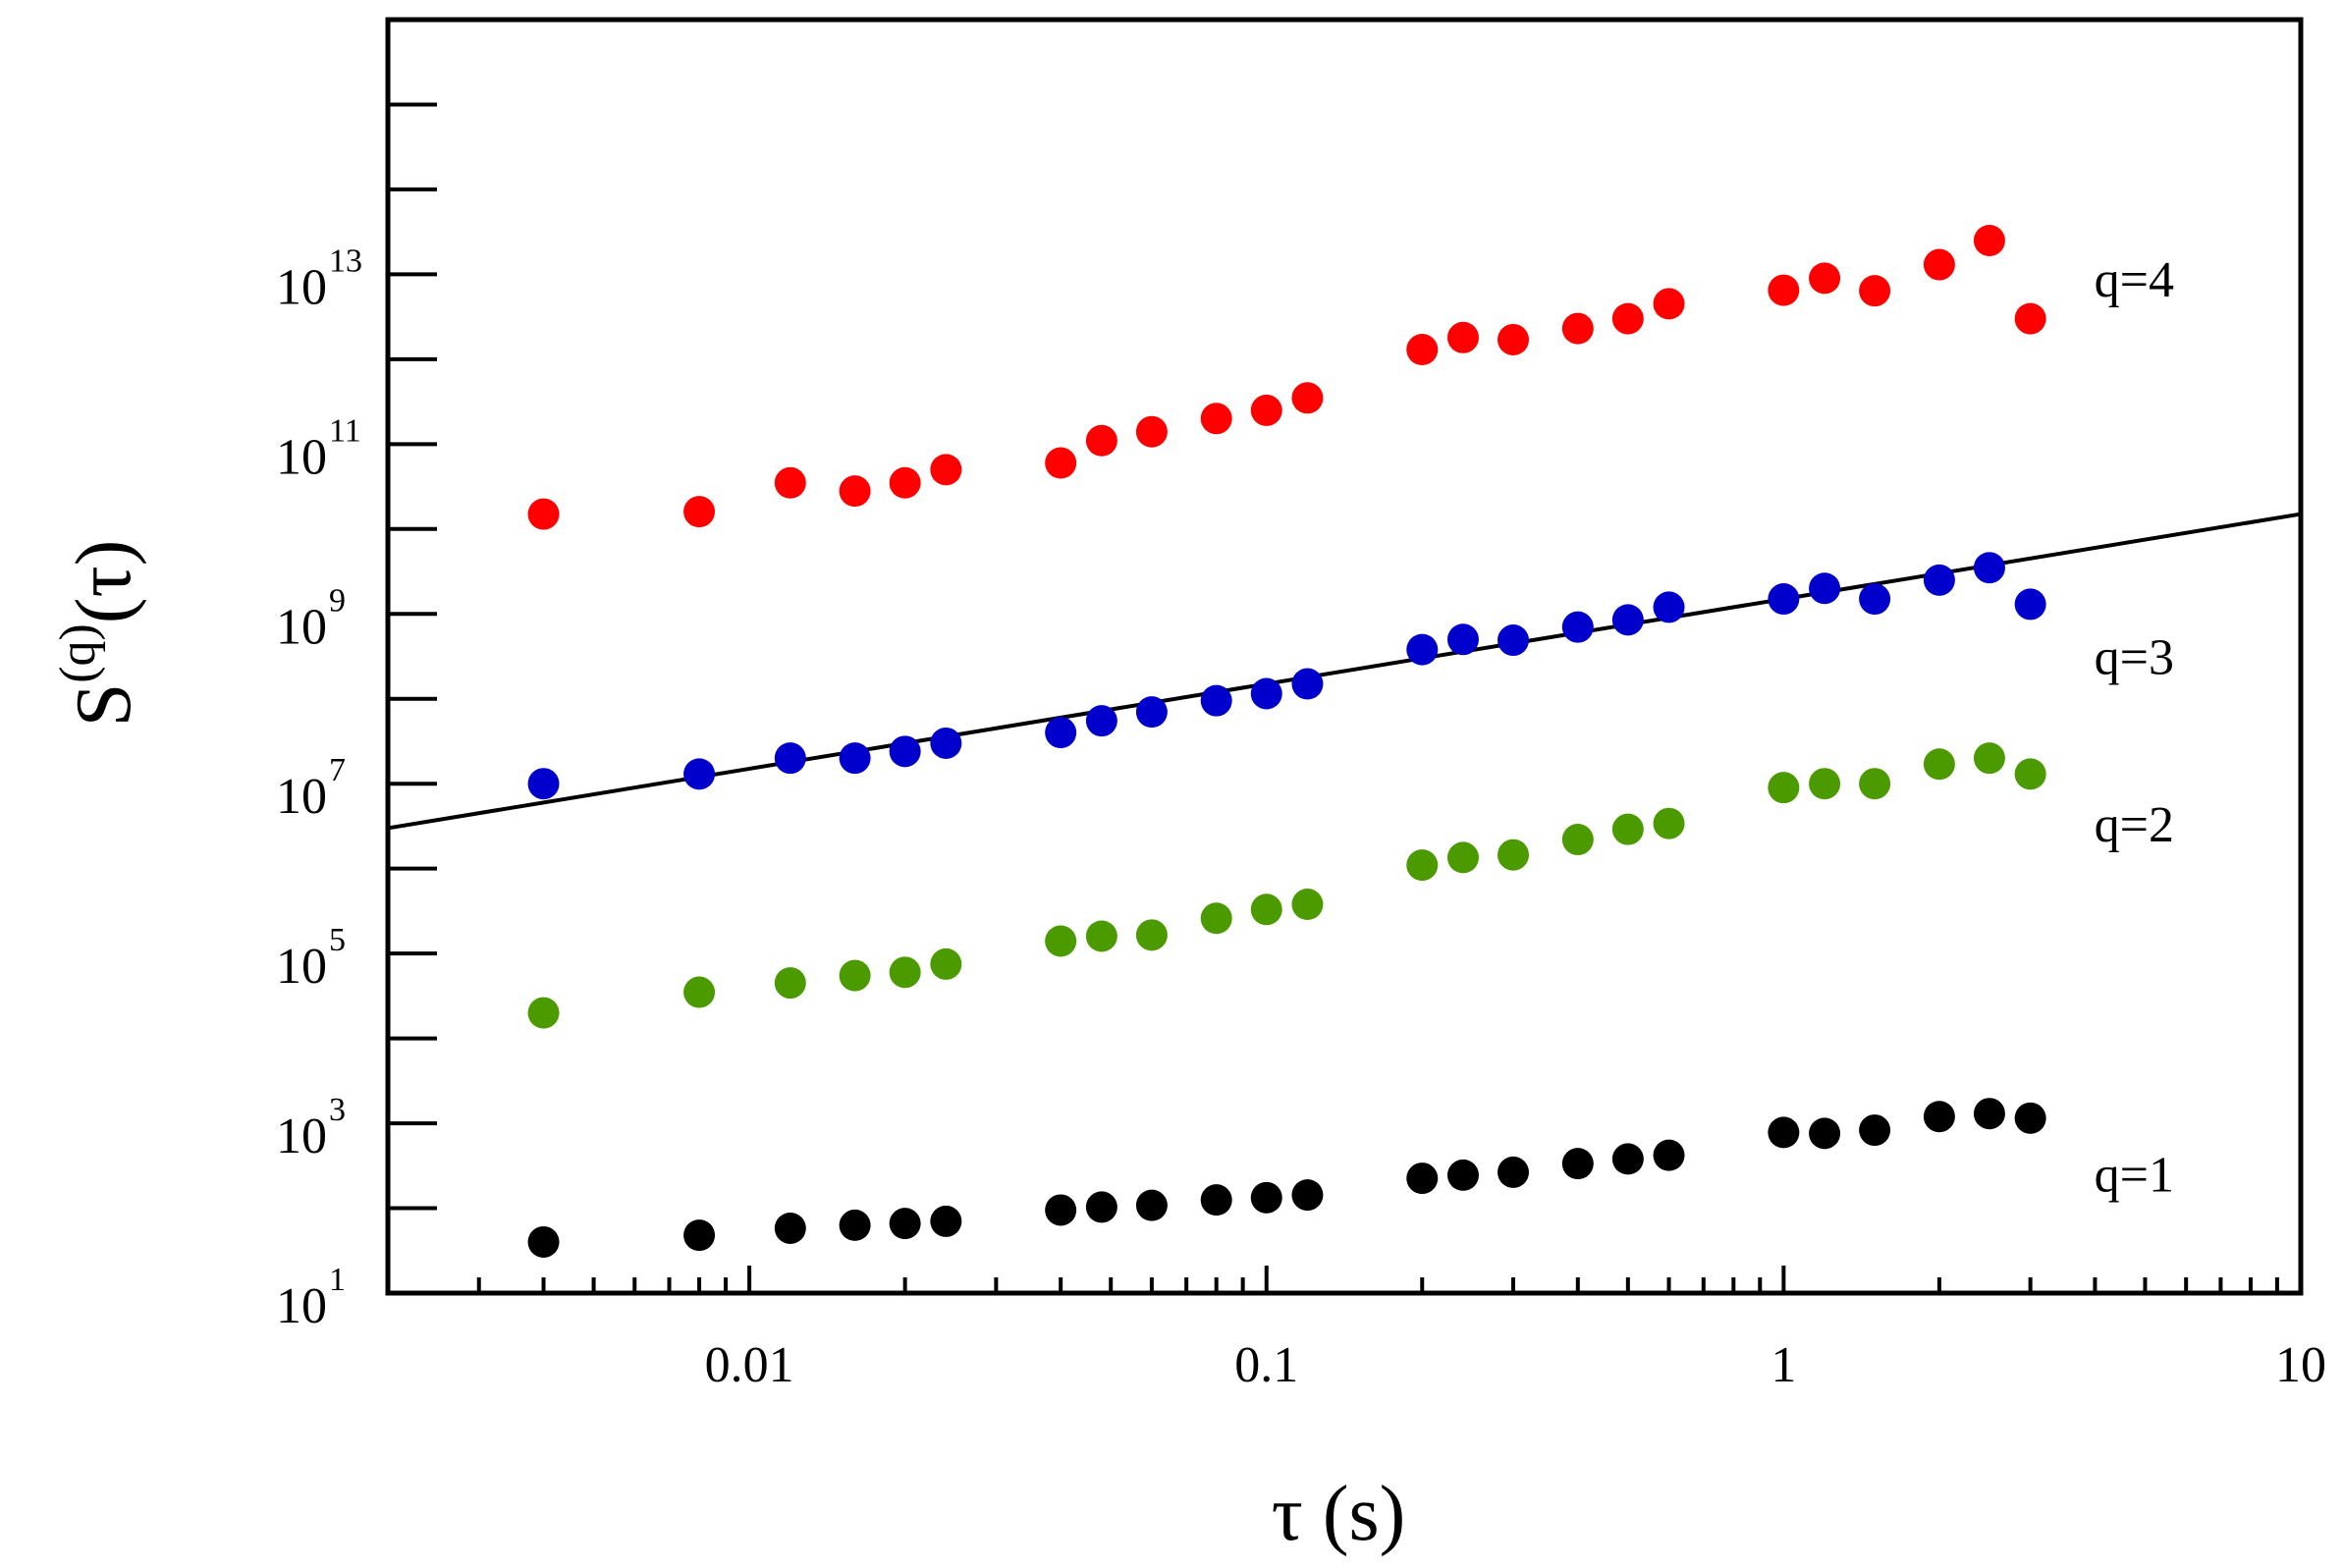 The image size is (2343, 1568). Describe the element at coordinates (337, 1280) in the screenshot. I see `y-tick-exponent: 1` at that location.